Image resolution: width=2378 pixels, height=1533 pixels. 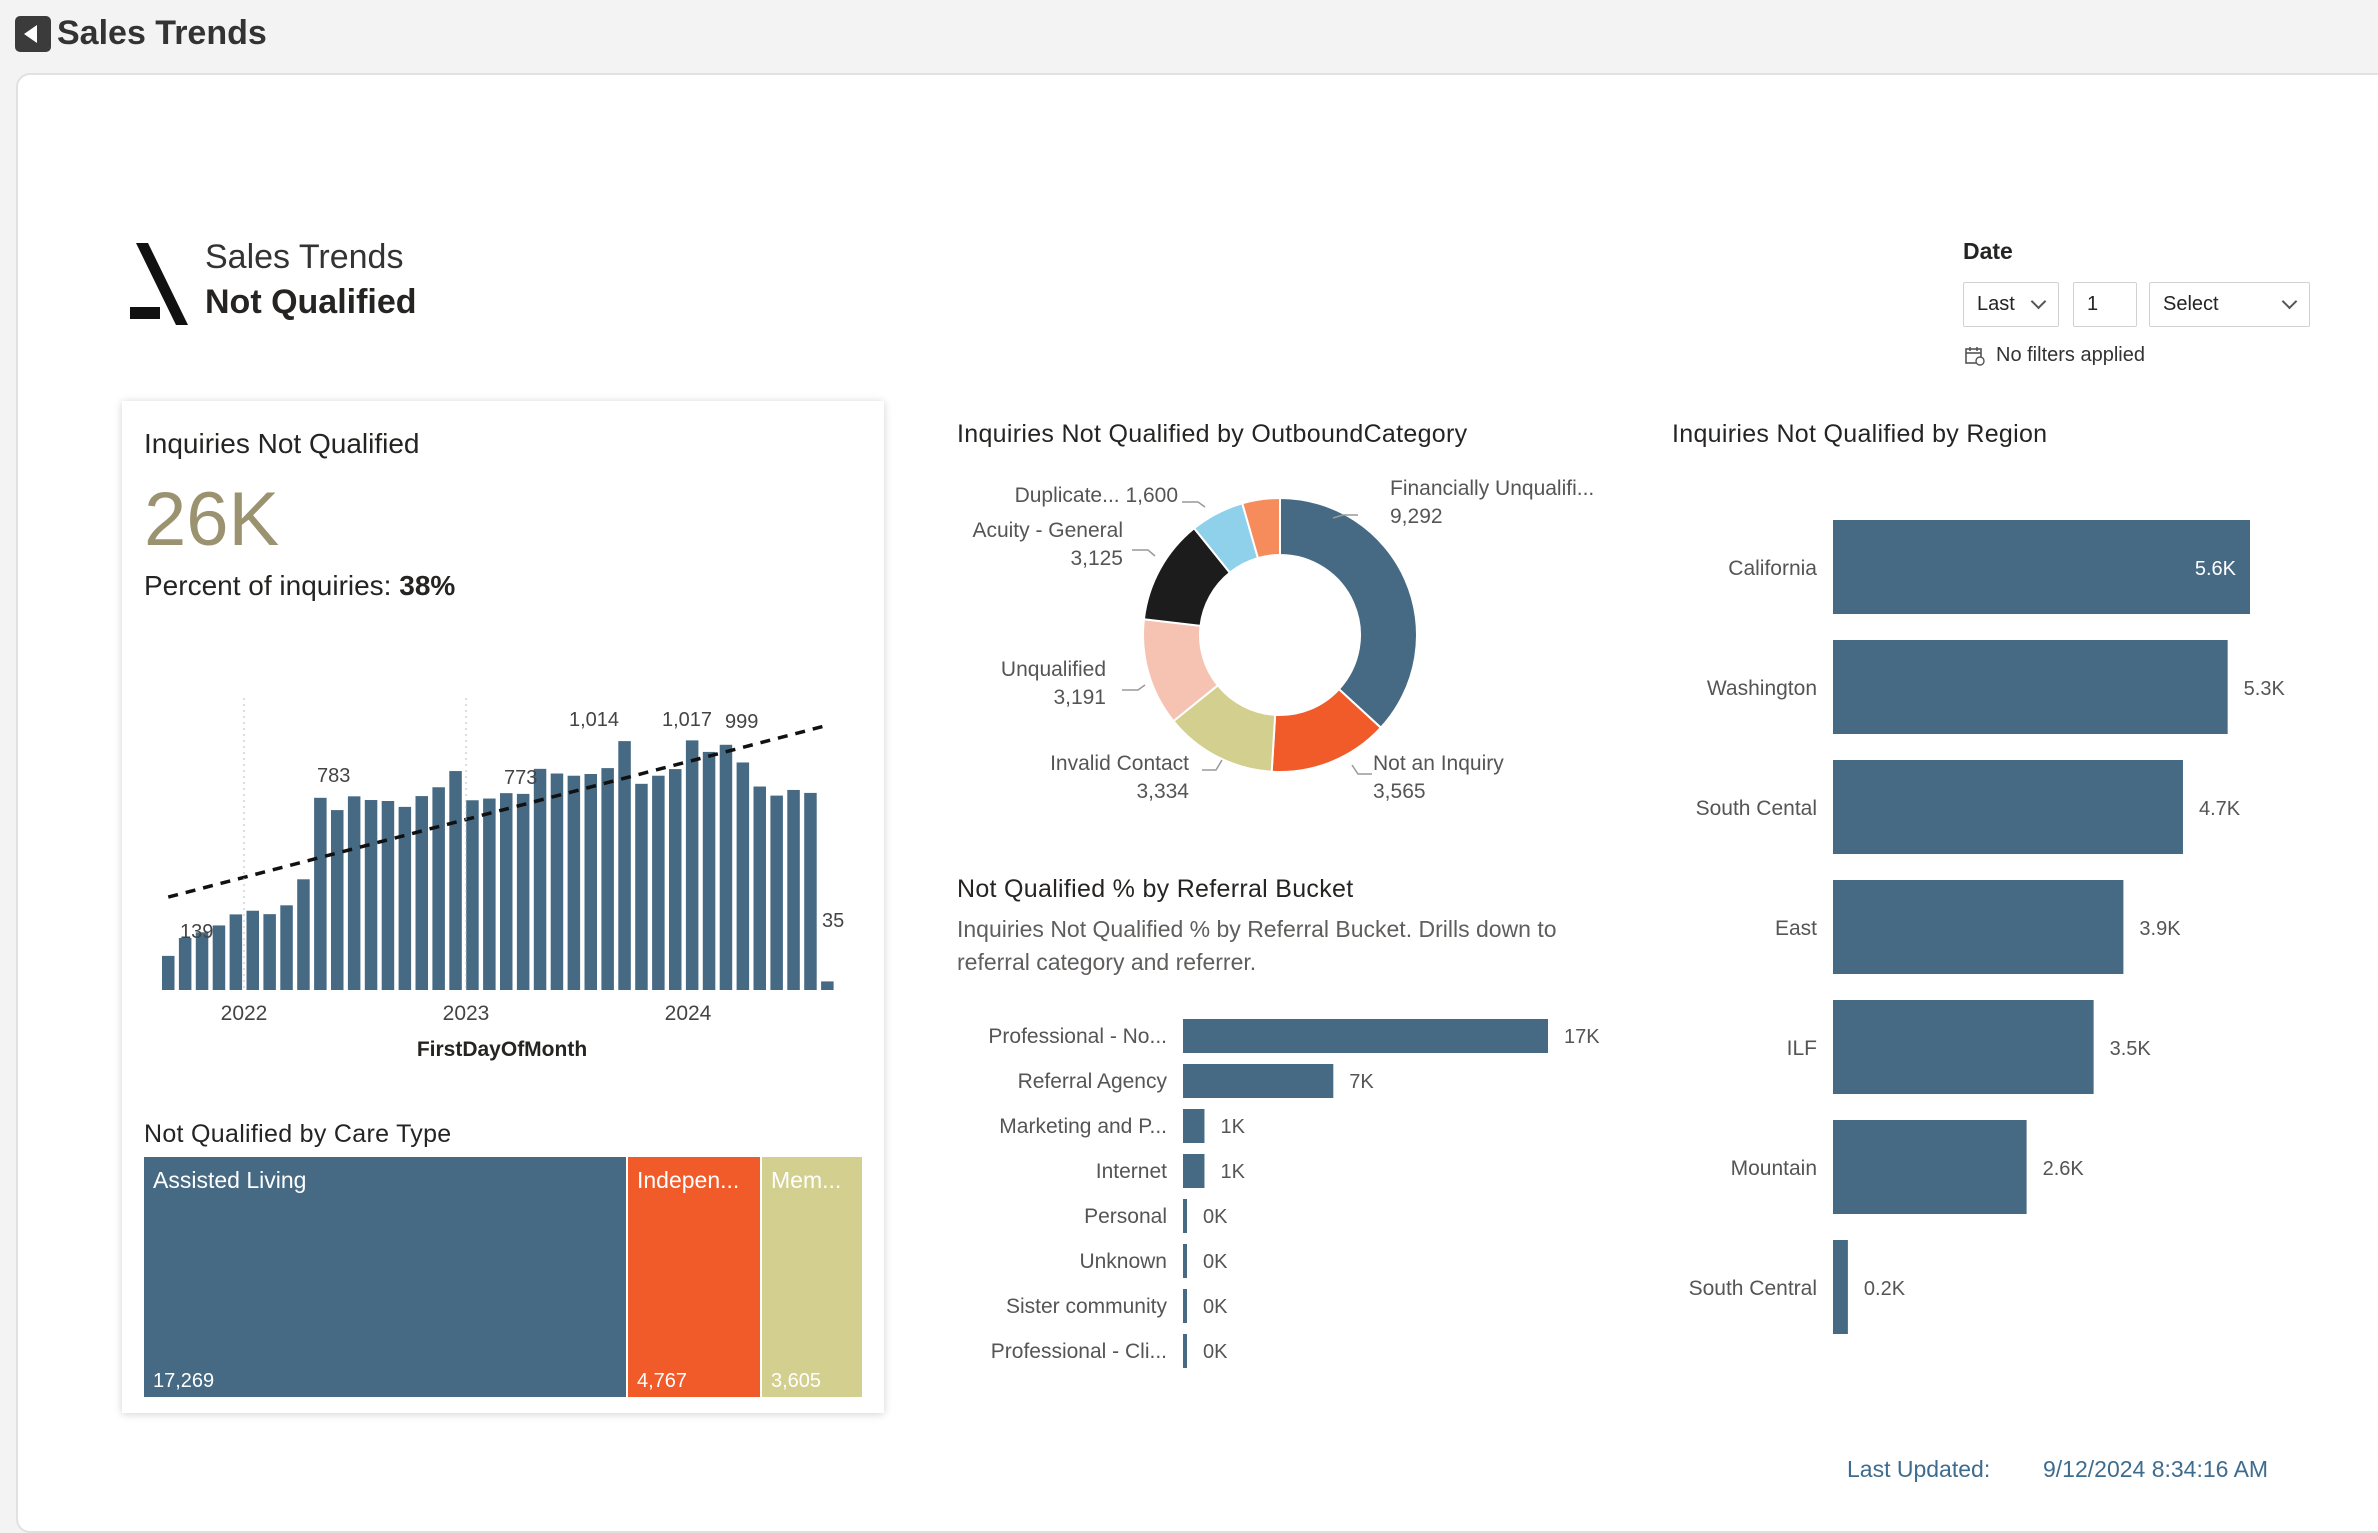 I want to click on region-data-label: 4.7K, so click(x=2220, y=809).